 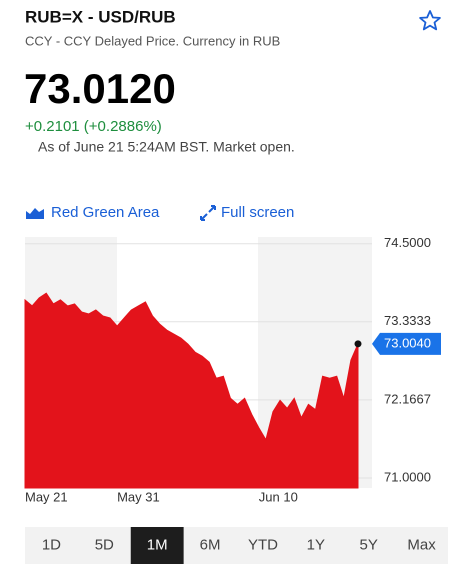 What do you see at coordinates (407, 476) in the screenshot?
I see `y-tick-label: 71.0000` at bounding box center [407, 476].